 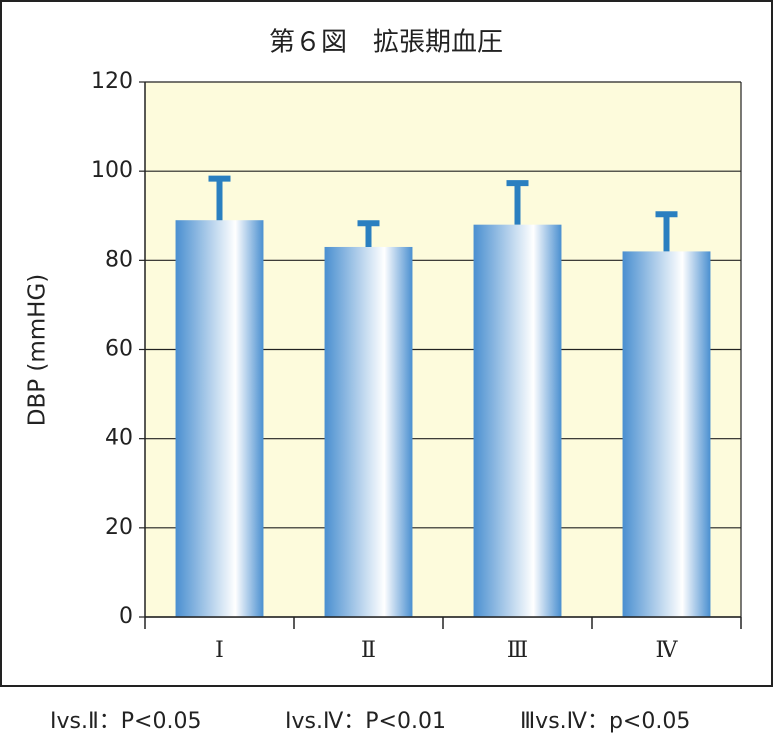 What do you see at coordinates (368, 650) in the screenshot?
I see `x-tick-label: Ⅱ` at bounding box center [368, 650].